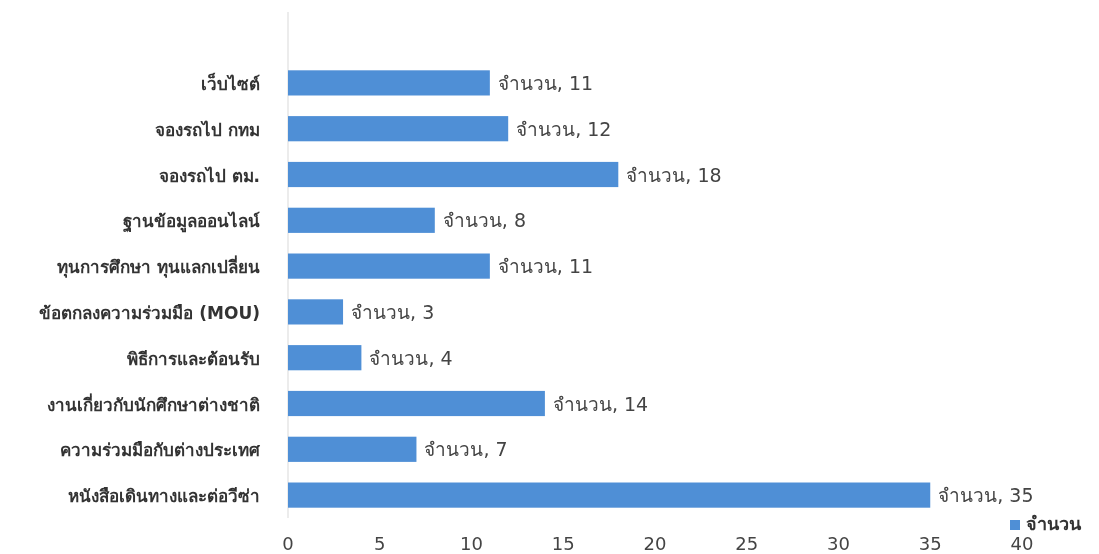 Image resolution: width=1099 pixels, height=554 pixels. What do you see at coordinates (209, 175) in the screenshot?
I see `y-tick-label: จองรถไป ตม.` at bounding box center [209, 175].